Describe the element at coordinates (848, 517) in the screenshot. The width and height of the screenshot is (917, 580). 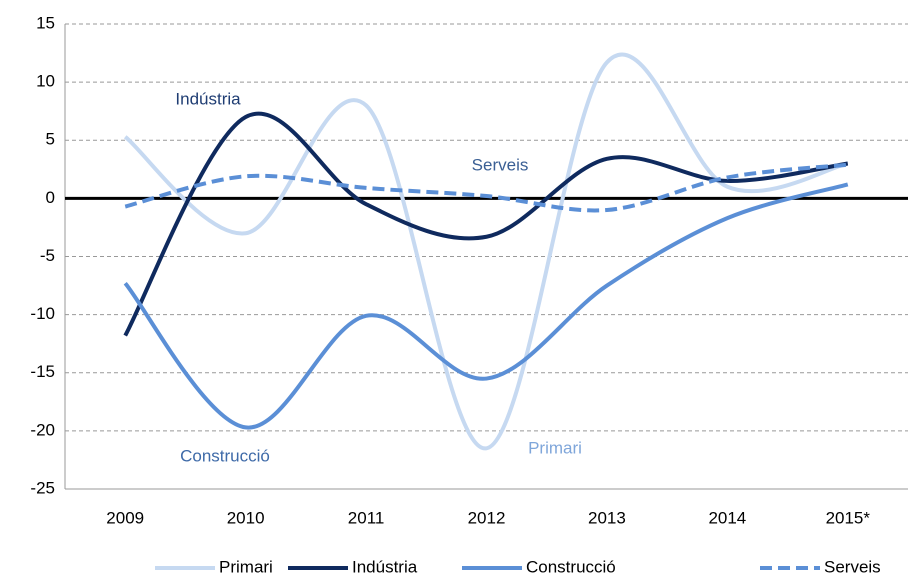
I see `x-tick-label: 2015*` at that location.